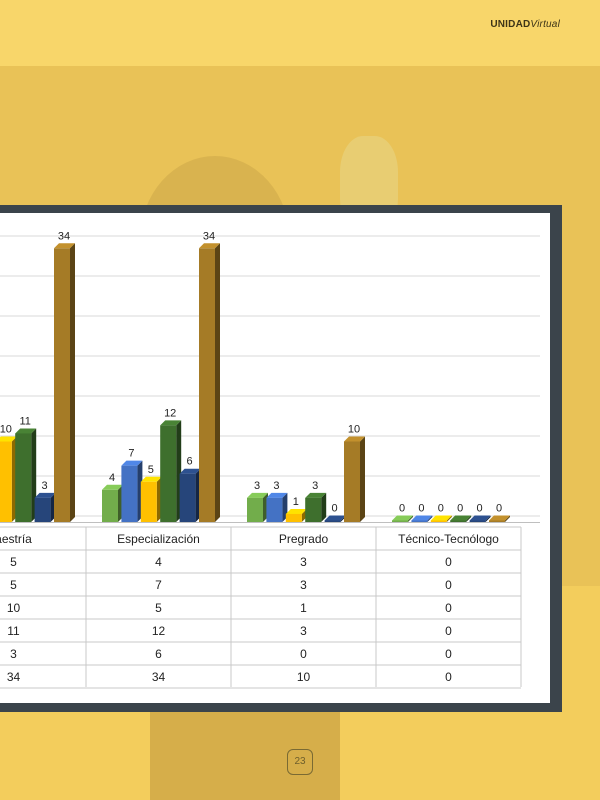 This screenshot has width=600, height=800. I want to click on data-label: 12, so click(170, 413).